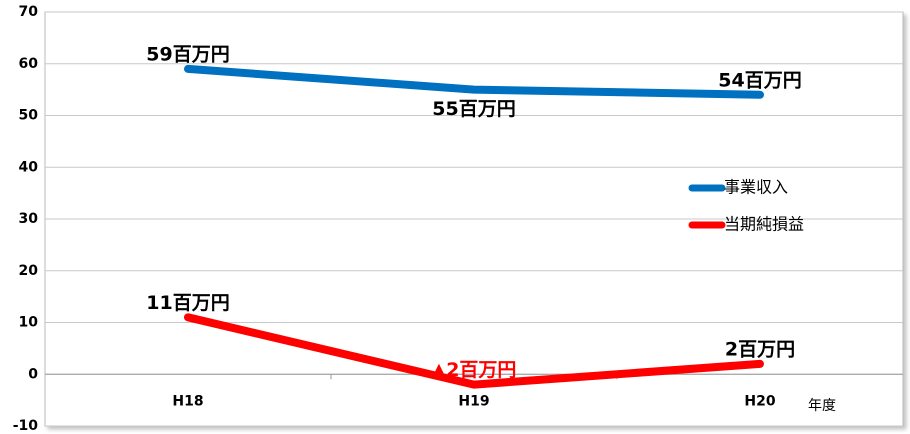  What do you see at coordinates (29, 323) in the screenshot?
I see `y-tick-label: 10` at bounding box center [29, 323].